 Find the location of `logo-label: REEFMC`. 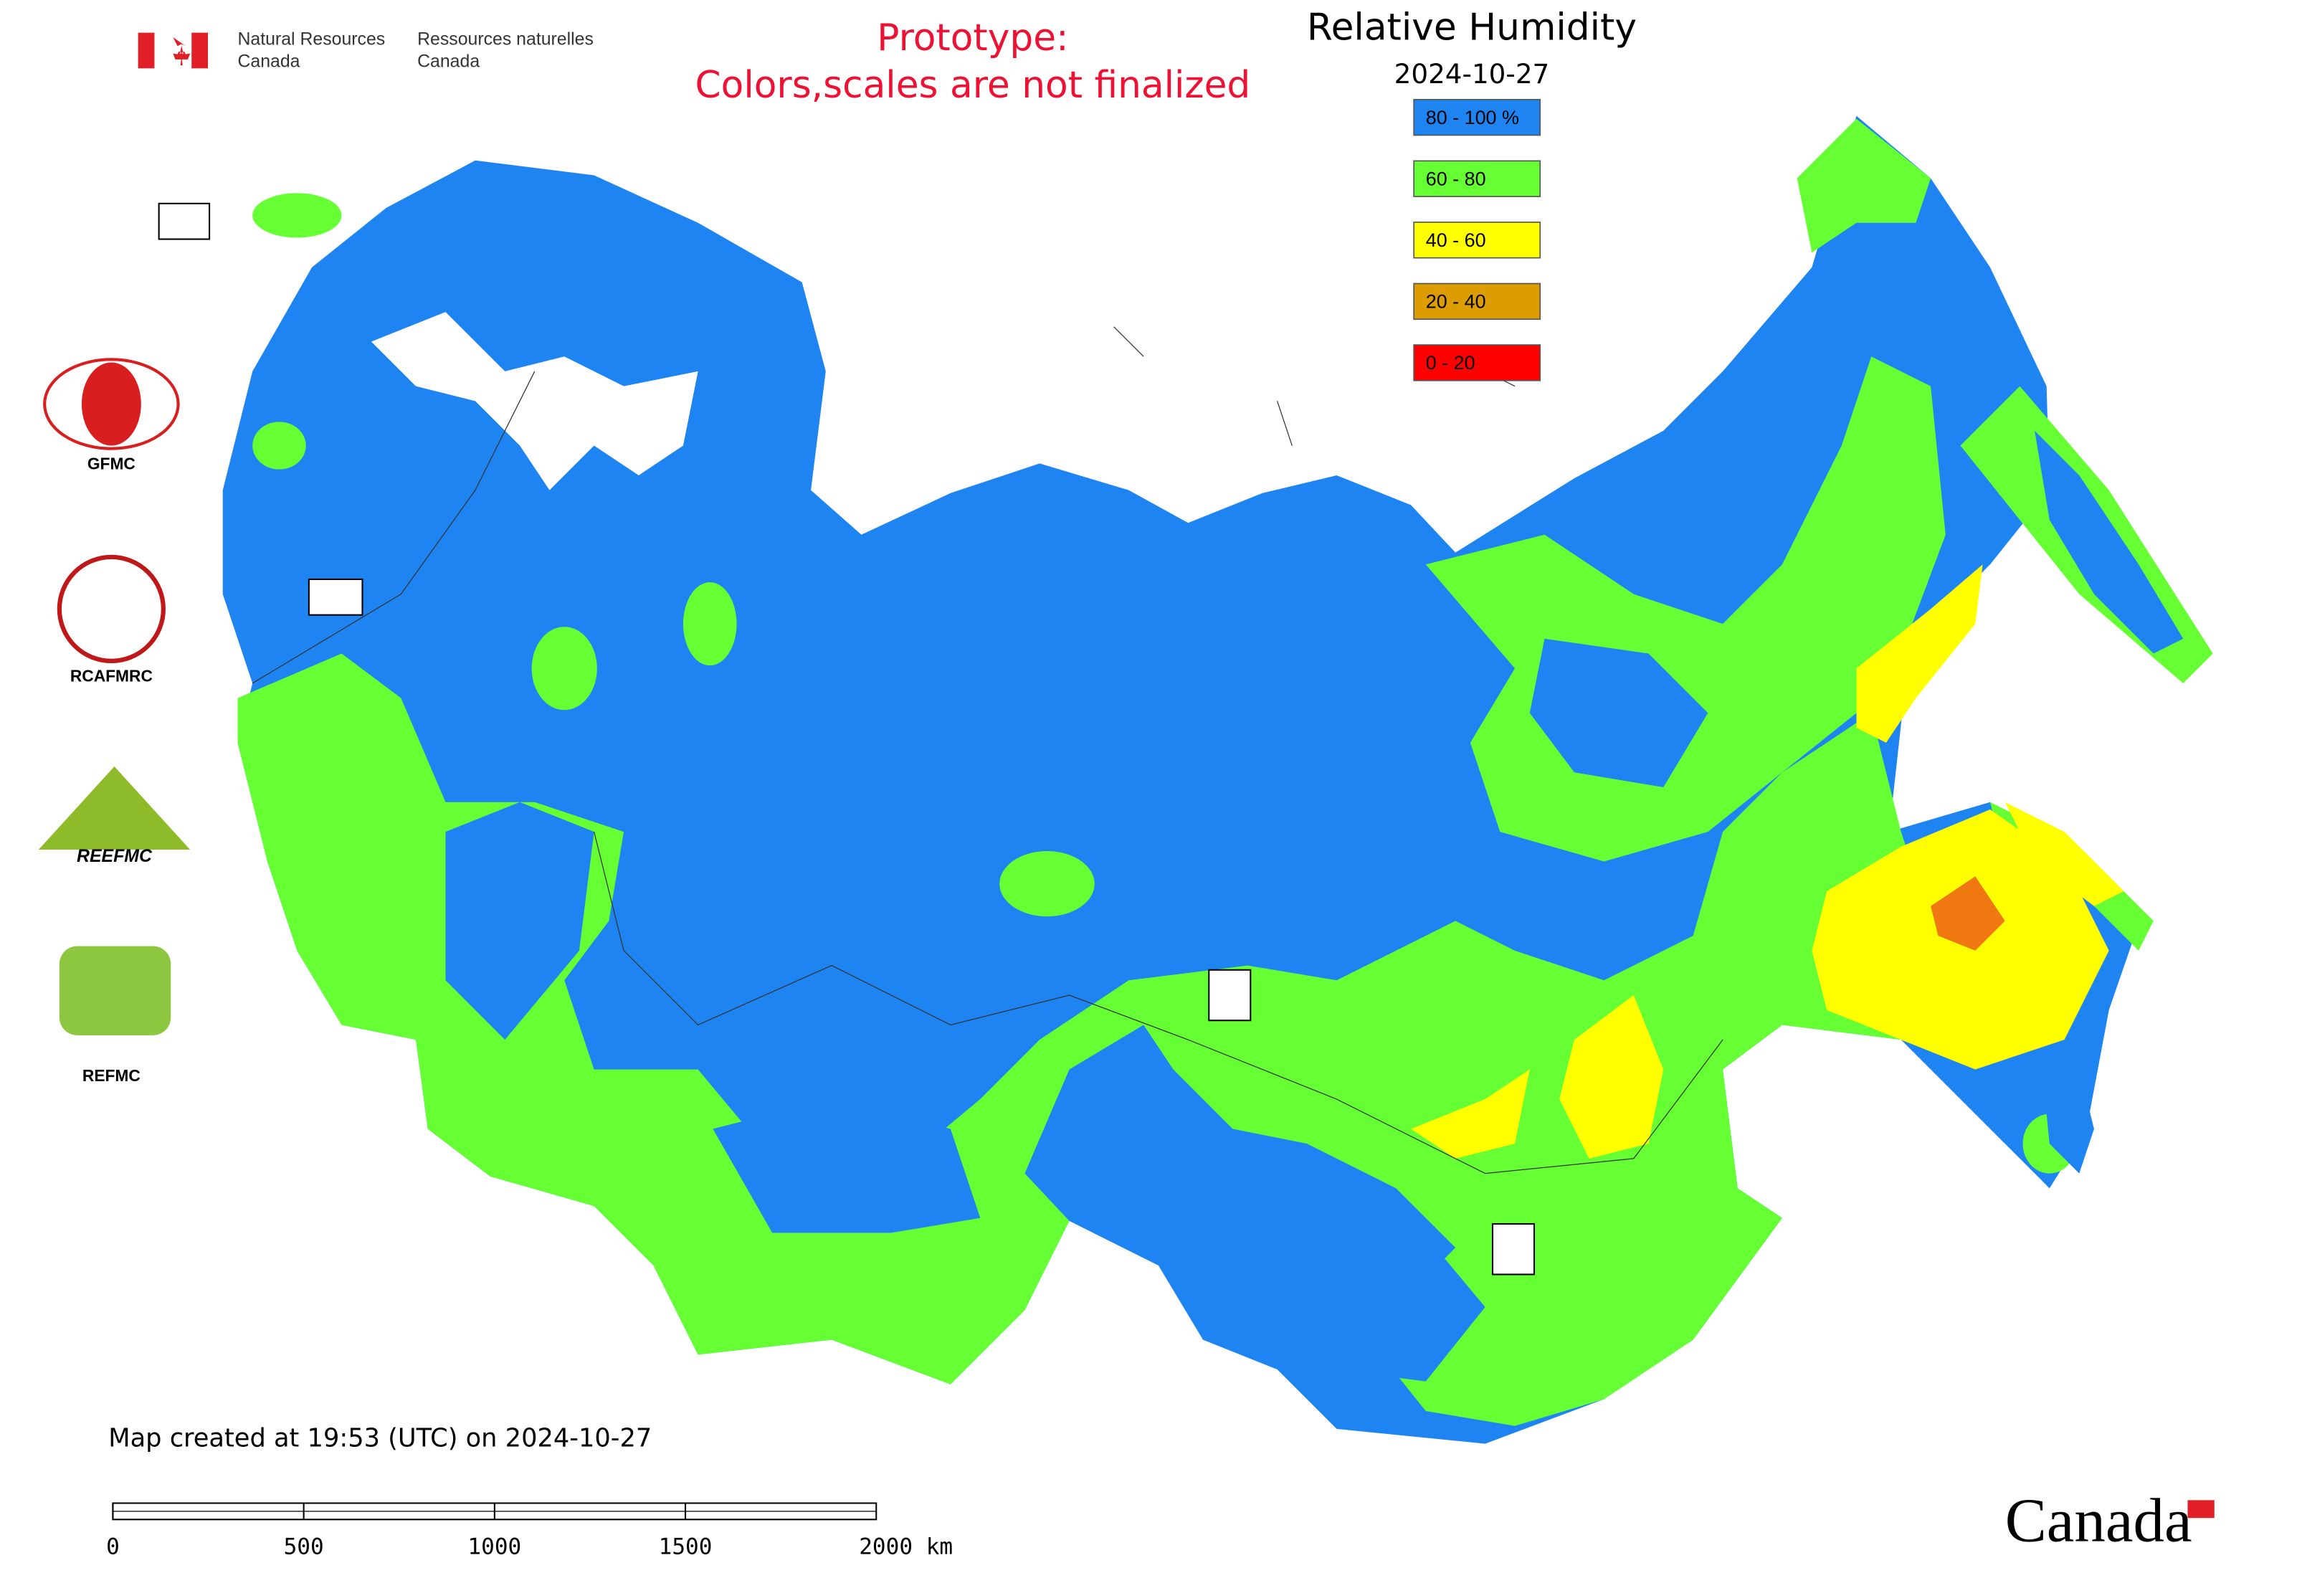

logo-label: REEFMC is located at coordinates (115, 856).